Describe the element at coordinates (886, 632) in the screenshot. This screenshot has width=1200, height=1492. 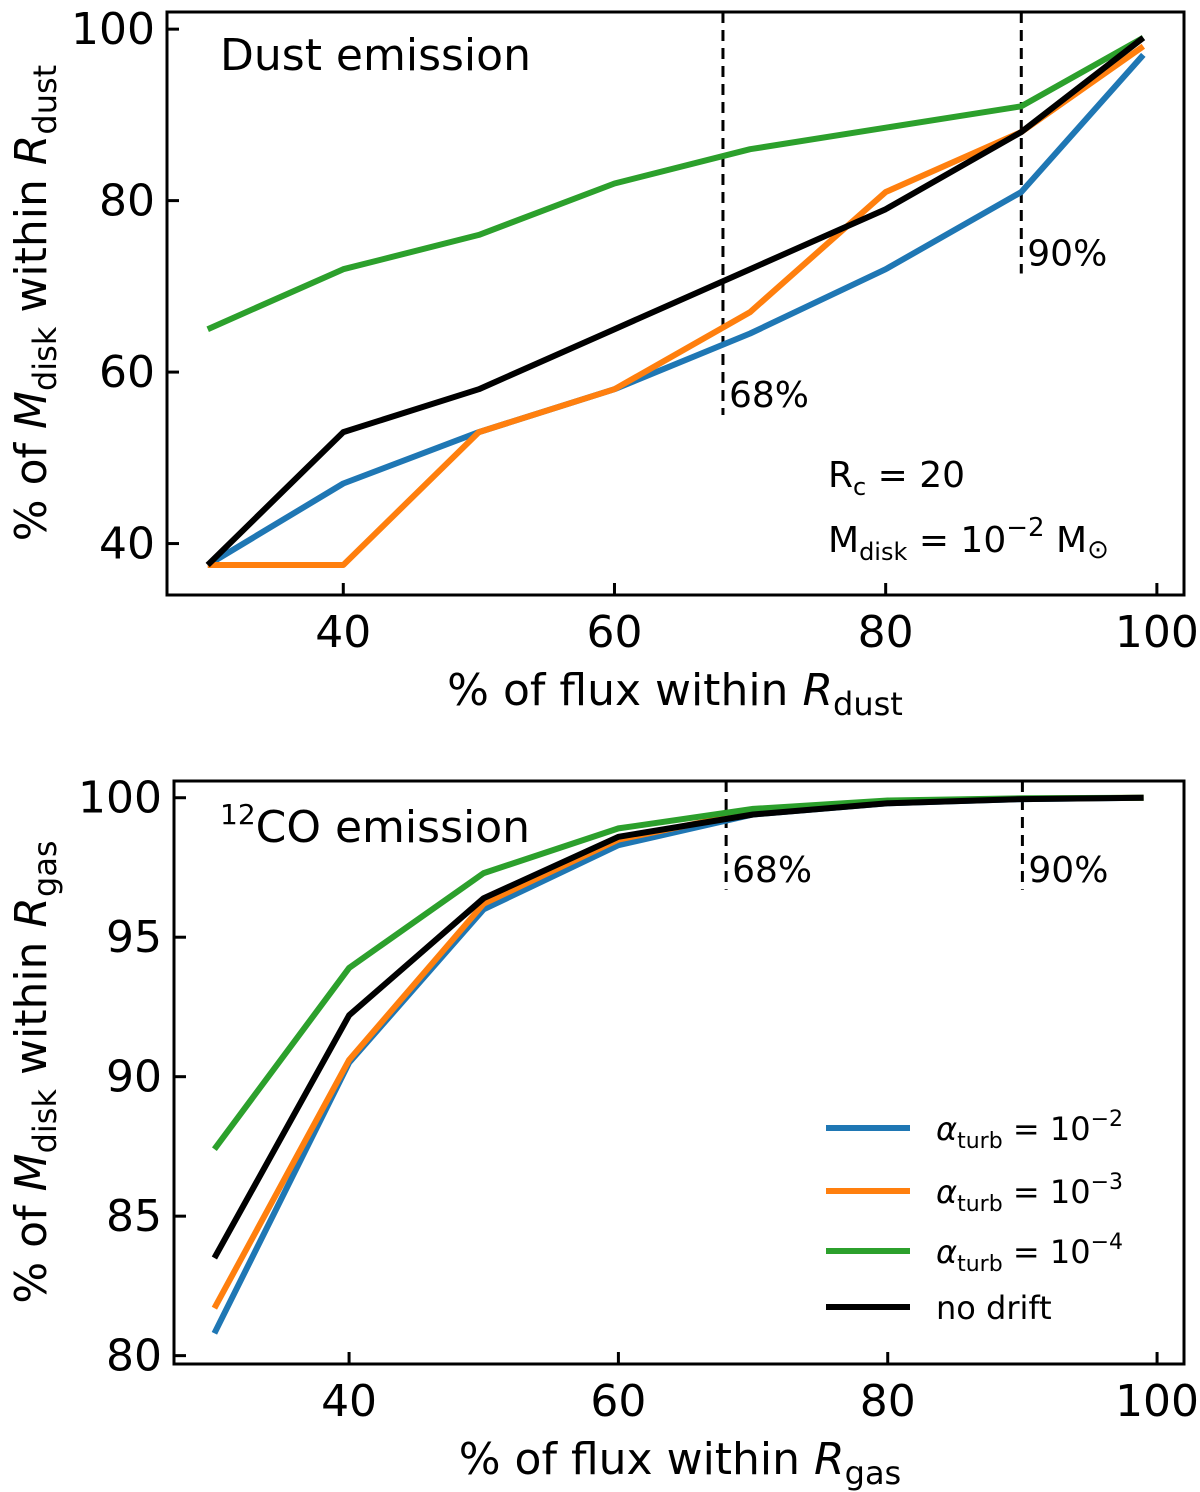
I see `dust-x-tick-label: 80` at that location.